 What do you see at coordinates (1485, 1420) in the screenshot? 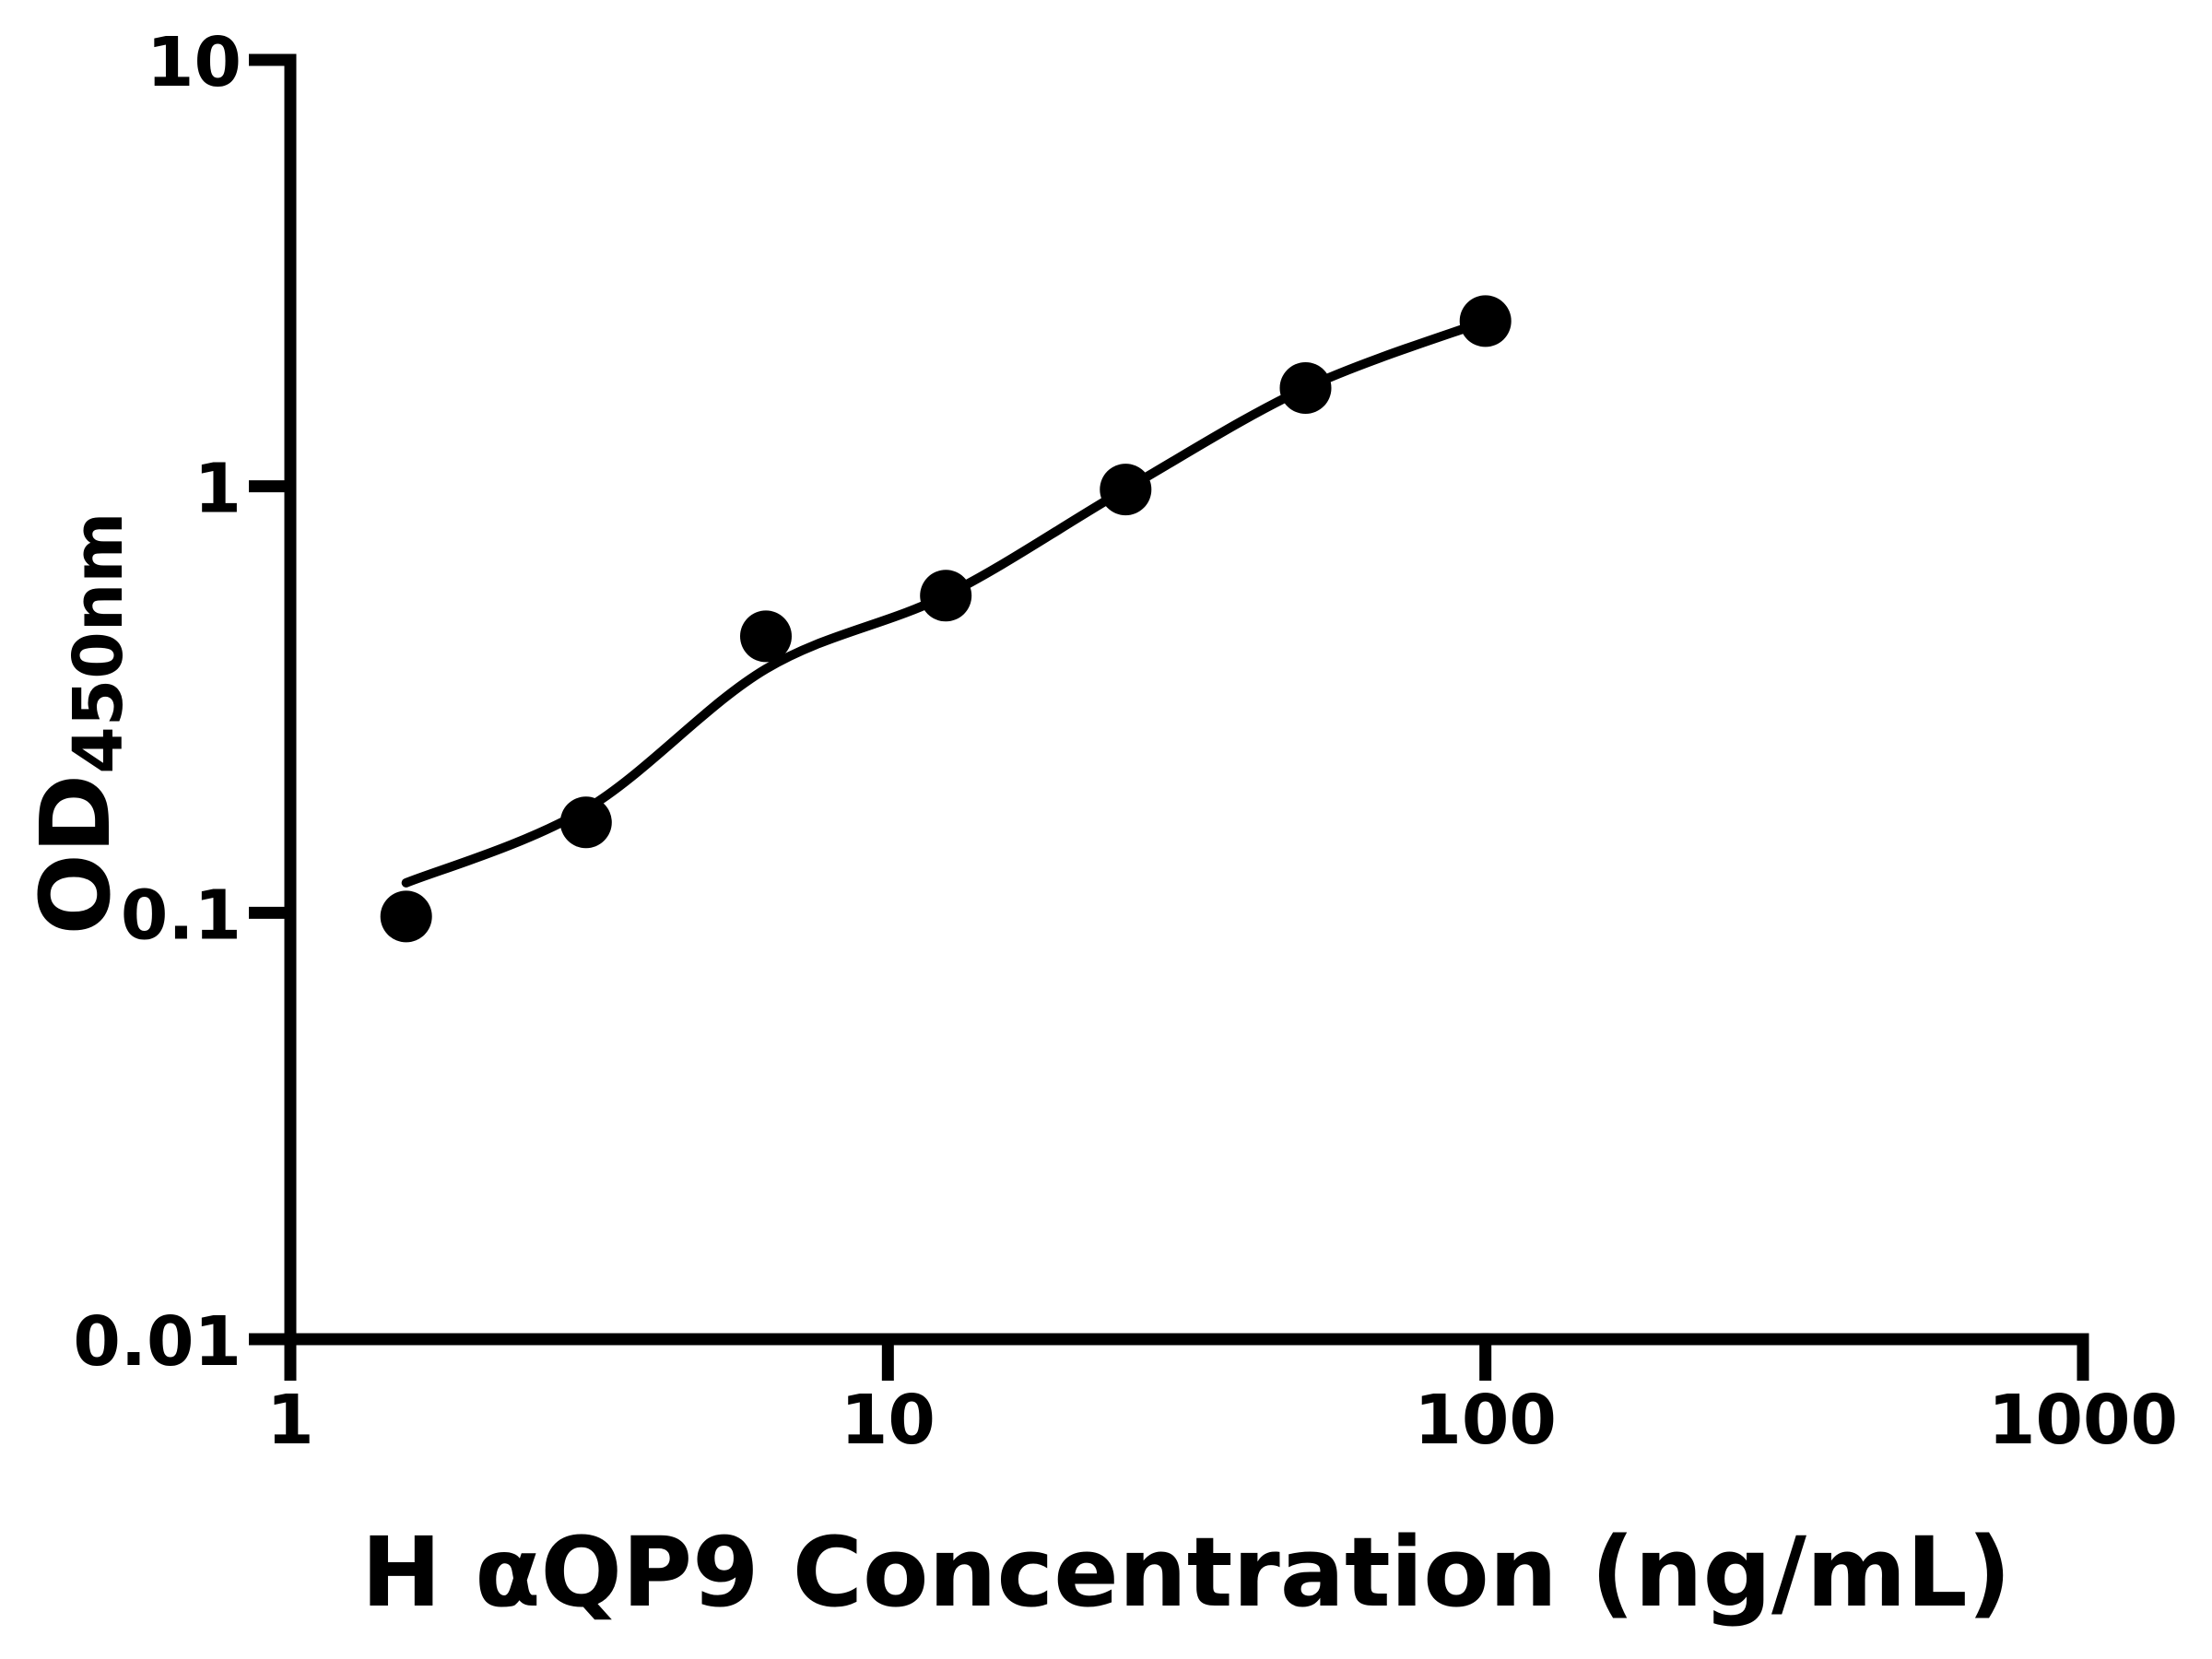
I see `x-tick-label: 100` at bounding box center [1485, 1420].